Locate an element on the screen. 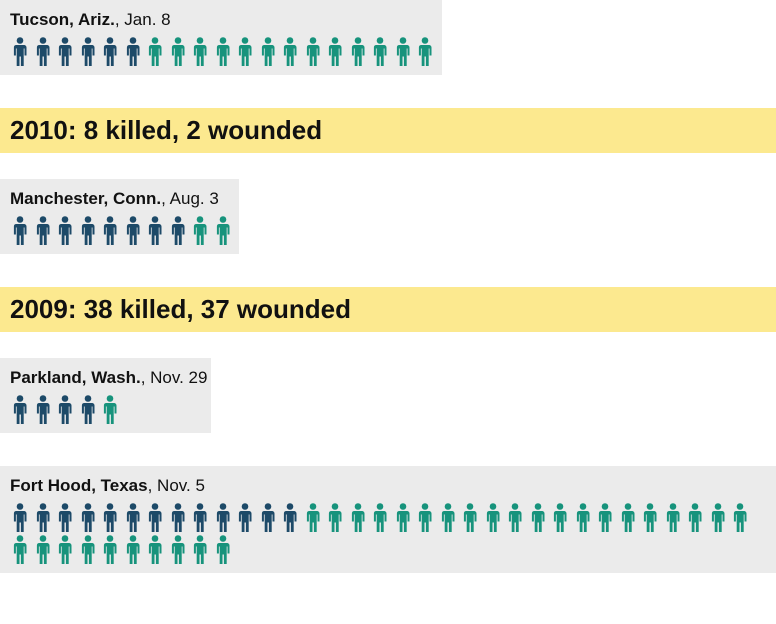 The image size is (776, 624). event-title: Tucson, Ariz., Jan. 8 is located at coordinates (224, 20).